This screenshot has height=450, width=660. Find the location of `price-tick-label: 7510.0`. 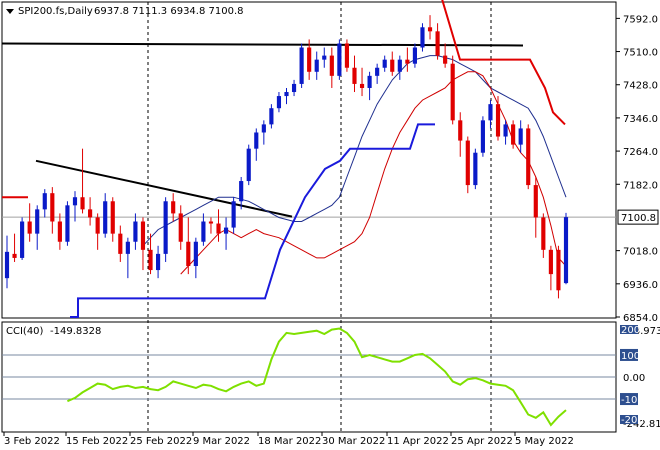

price-tick-label: 7510.0 is located at coordinates (640, 53).